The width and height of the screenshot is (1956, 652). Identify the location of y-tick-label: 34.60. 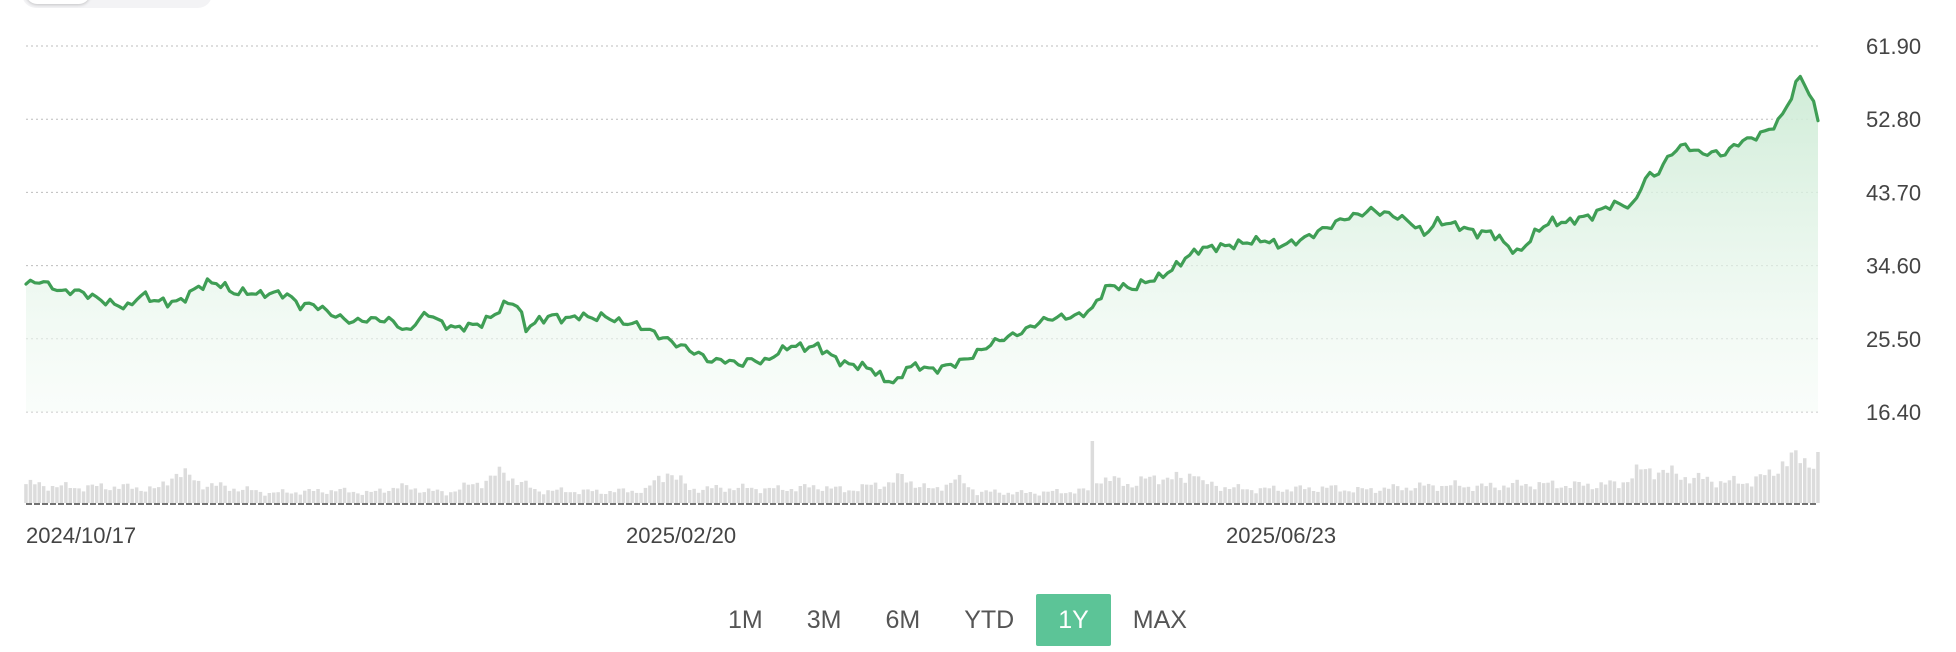
(1893, 266).